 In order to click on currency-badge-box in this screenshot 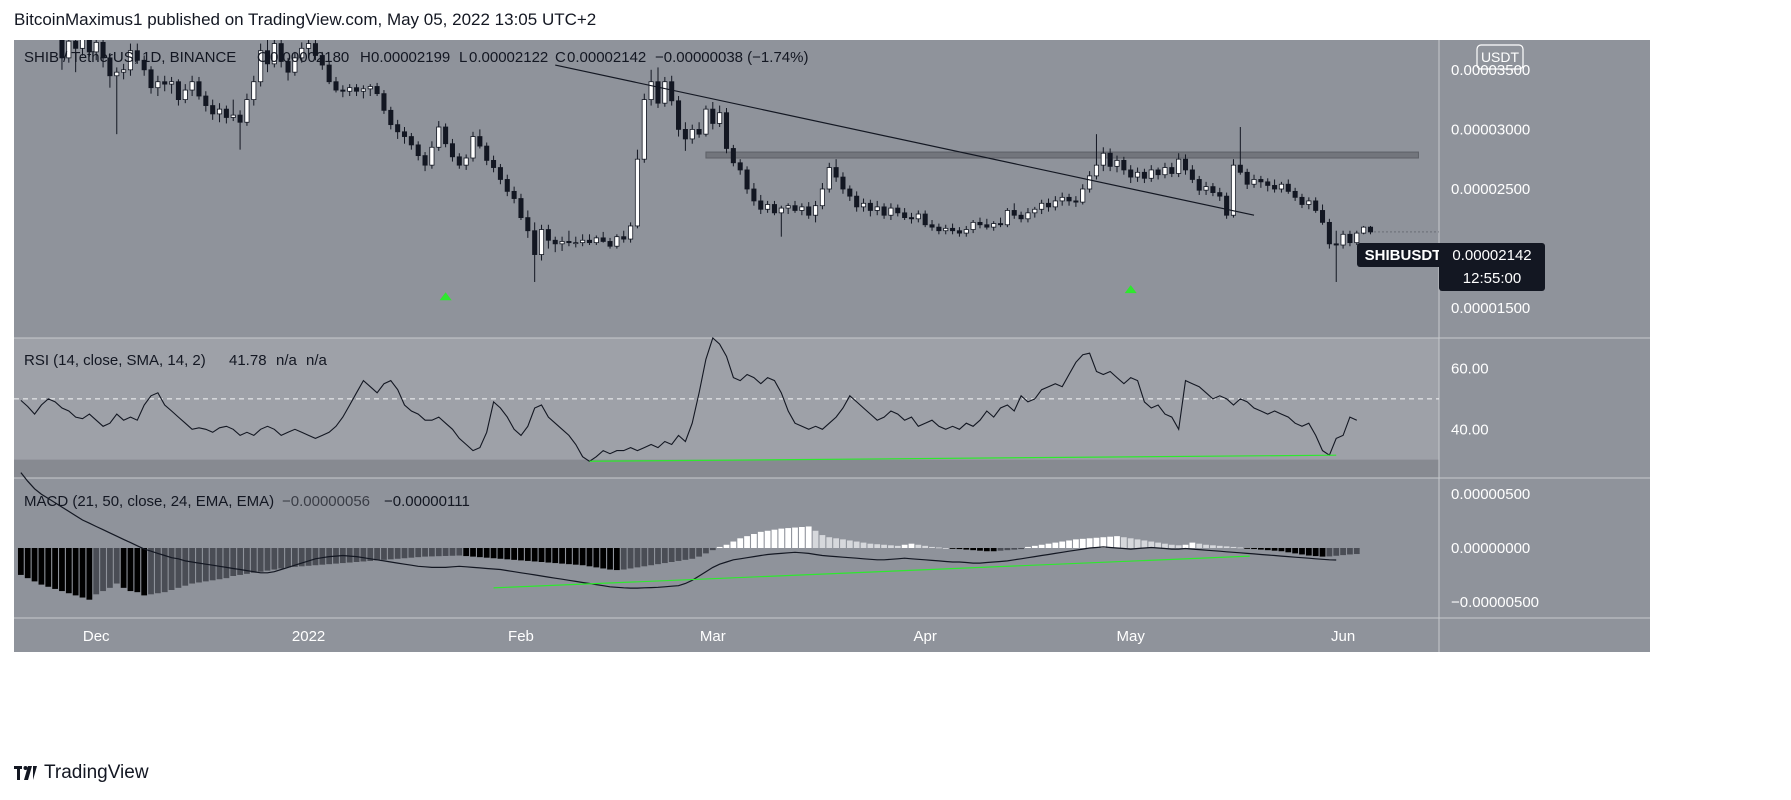, I will do `click(1500, 57)`.